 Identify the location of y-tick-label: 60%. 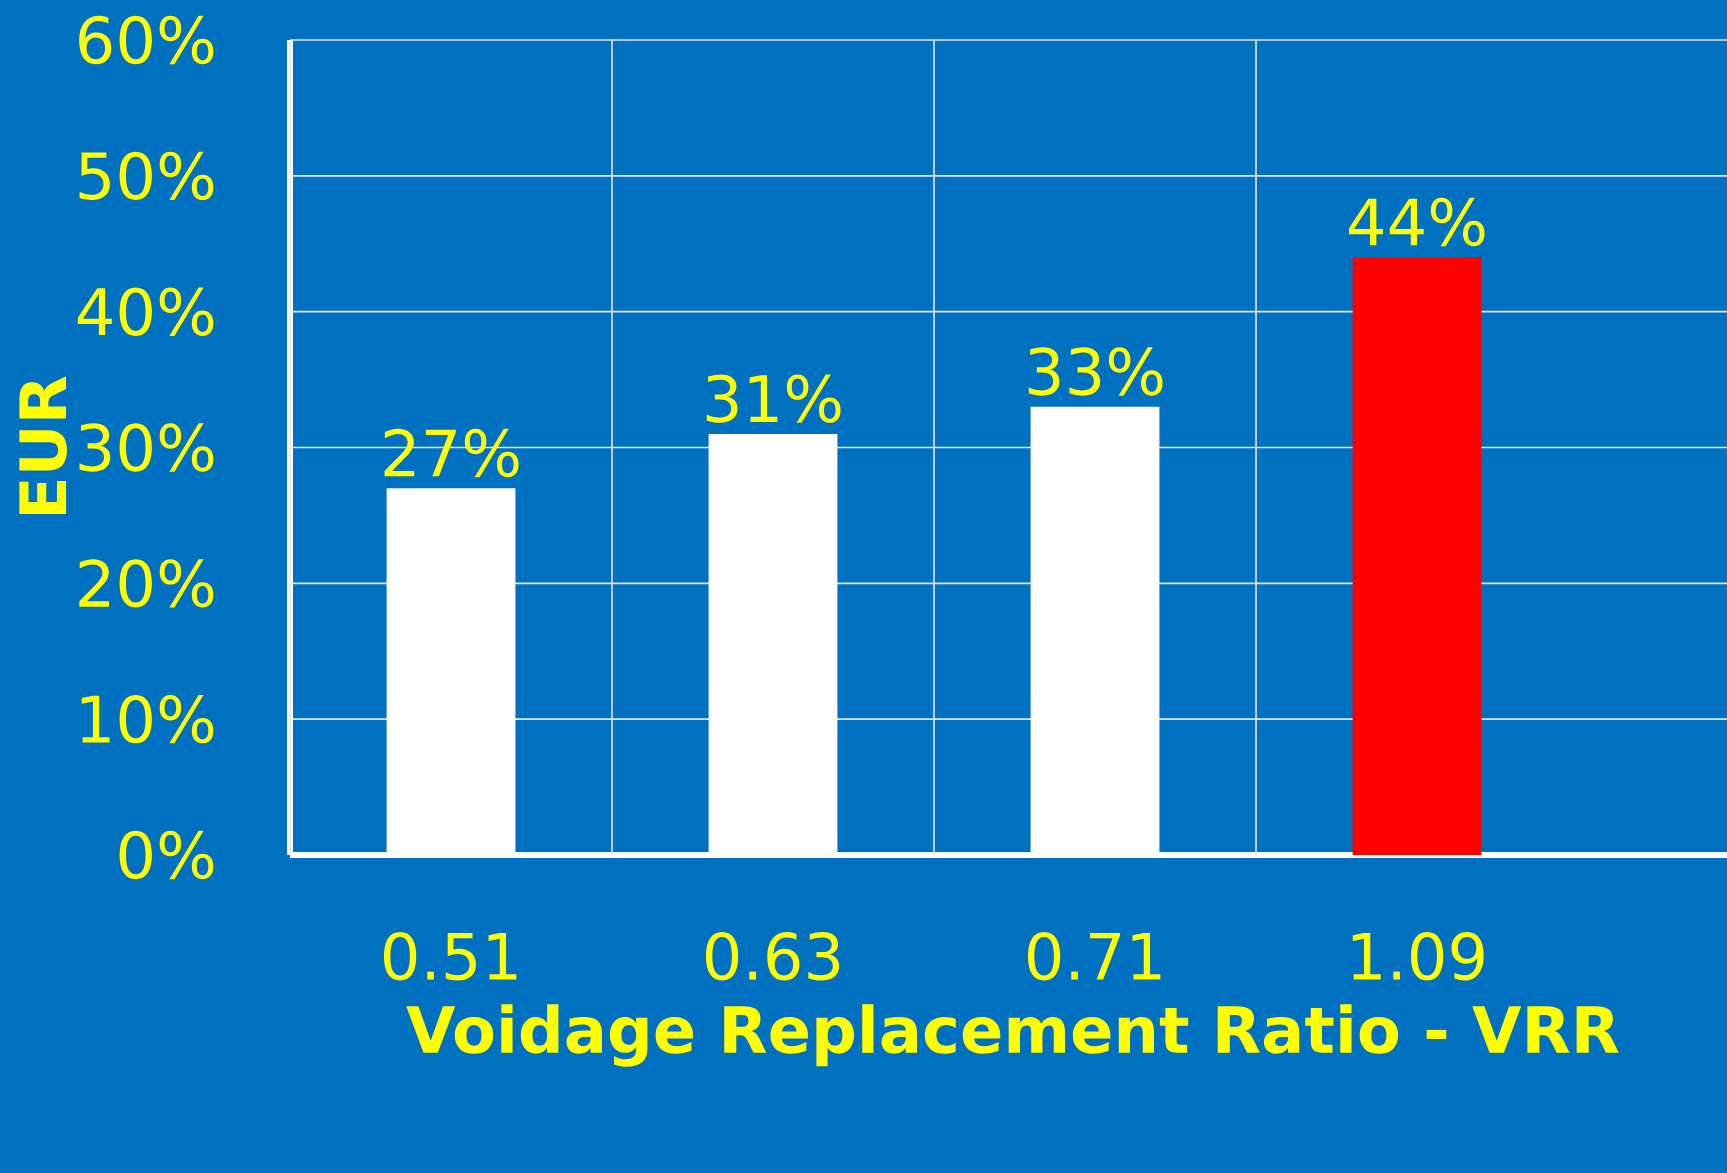
(146, 40).